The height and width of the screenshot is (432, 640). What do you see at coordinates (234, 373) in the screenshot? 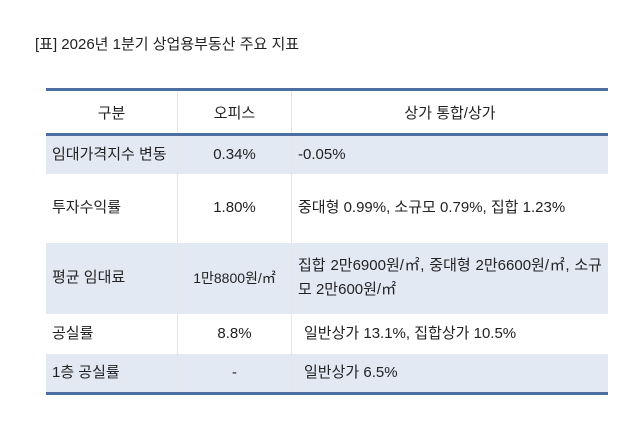
I see `office-value: -` at bounding box center [234, 373].